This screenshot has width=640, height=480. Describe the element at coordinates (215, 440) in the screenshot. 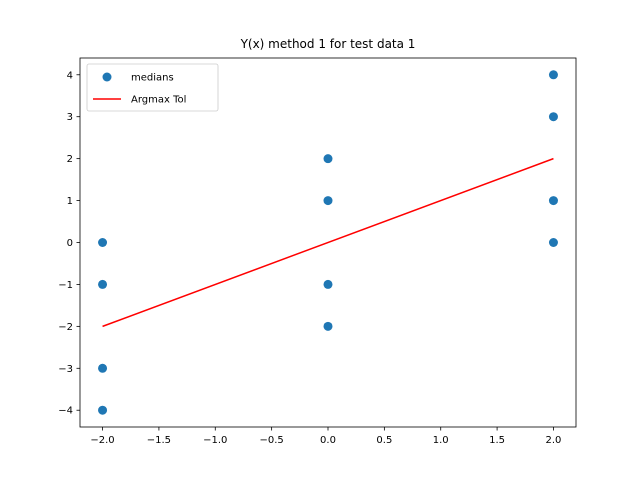

I see `x-tick-label: −1.0` at that location.